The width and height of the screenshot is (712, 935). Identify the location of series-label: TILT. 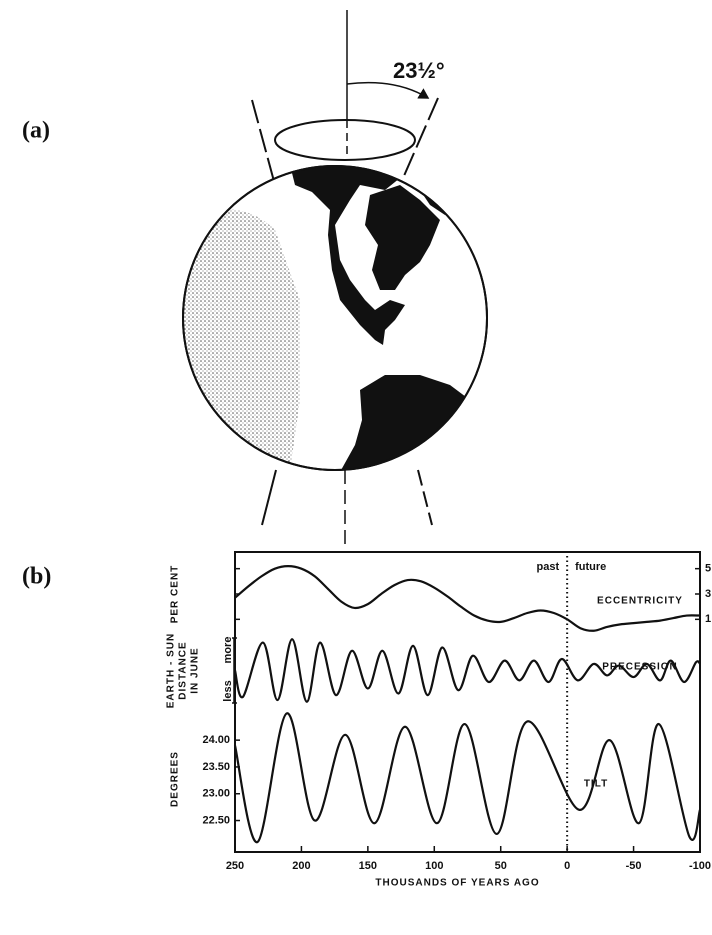
(596, 784).